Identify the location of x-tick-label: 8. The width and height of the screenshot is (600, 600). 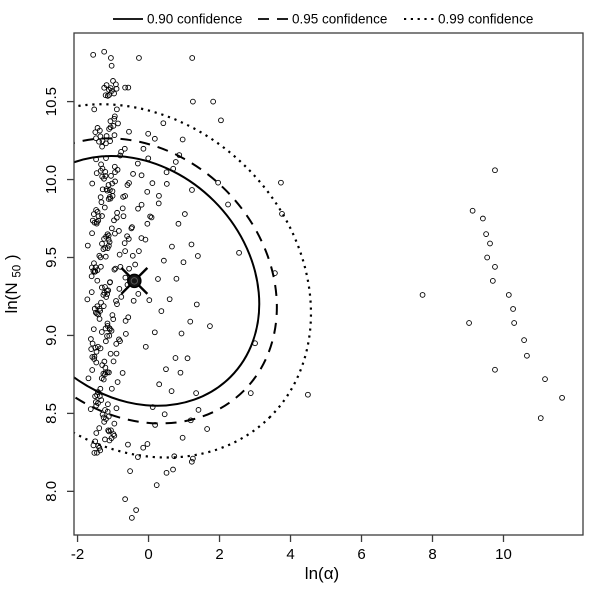
(432, 554).